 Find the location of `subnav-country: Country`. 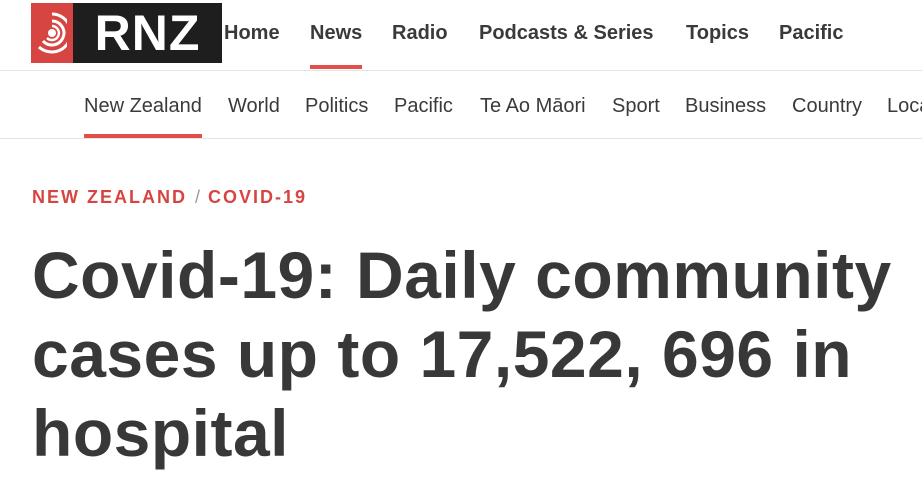

subnav-country: Country is located at coordinates (827, 106).